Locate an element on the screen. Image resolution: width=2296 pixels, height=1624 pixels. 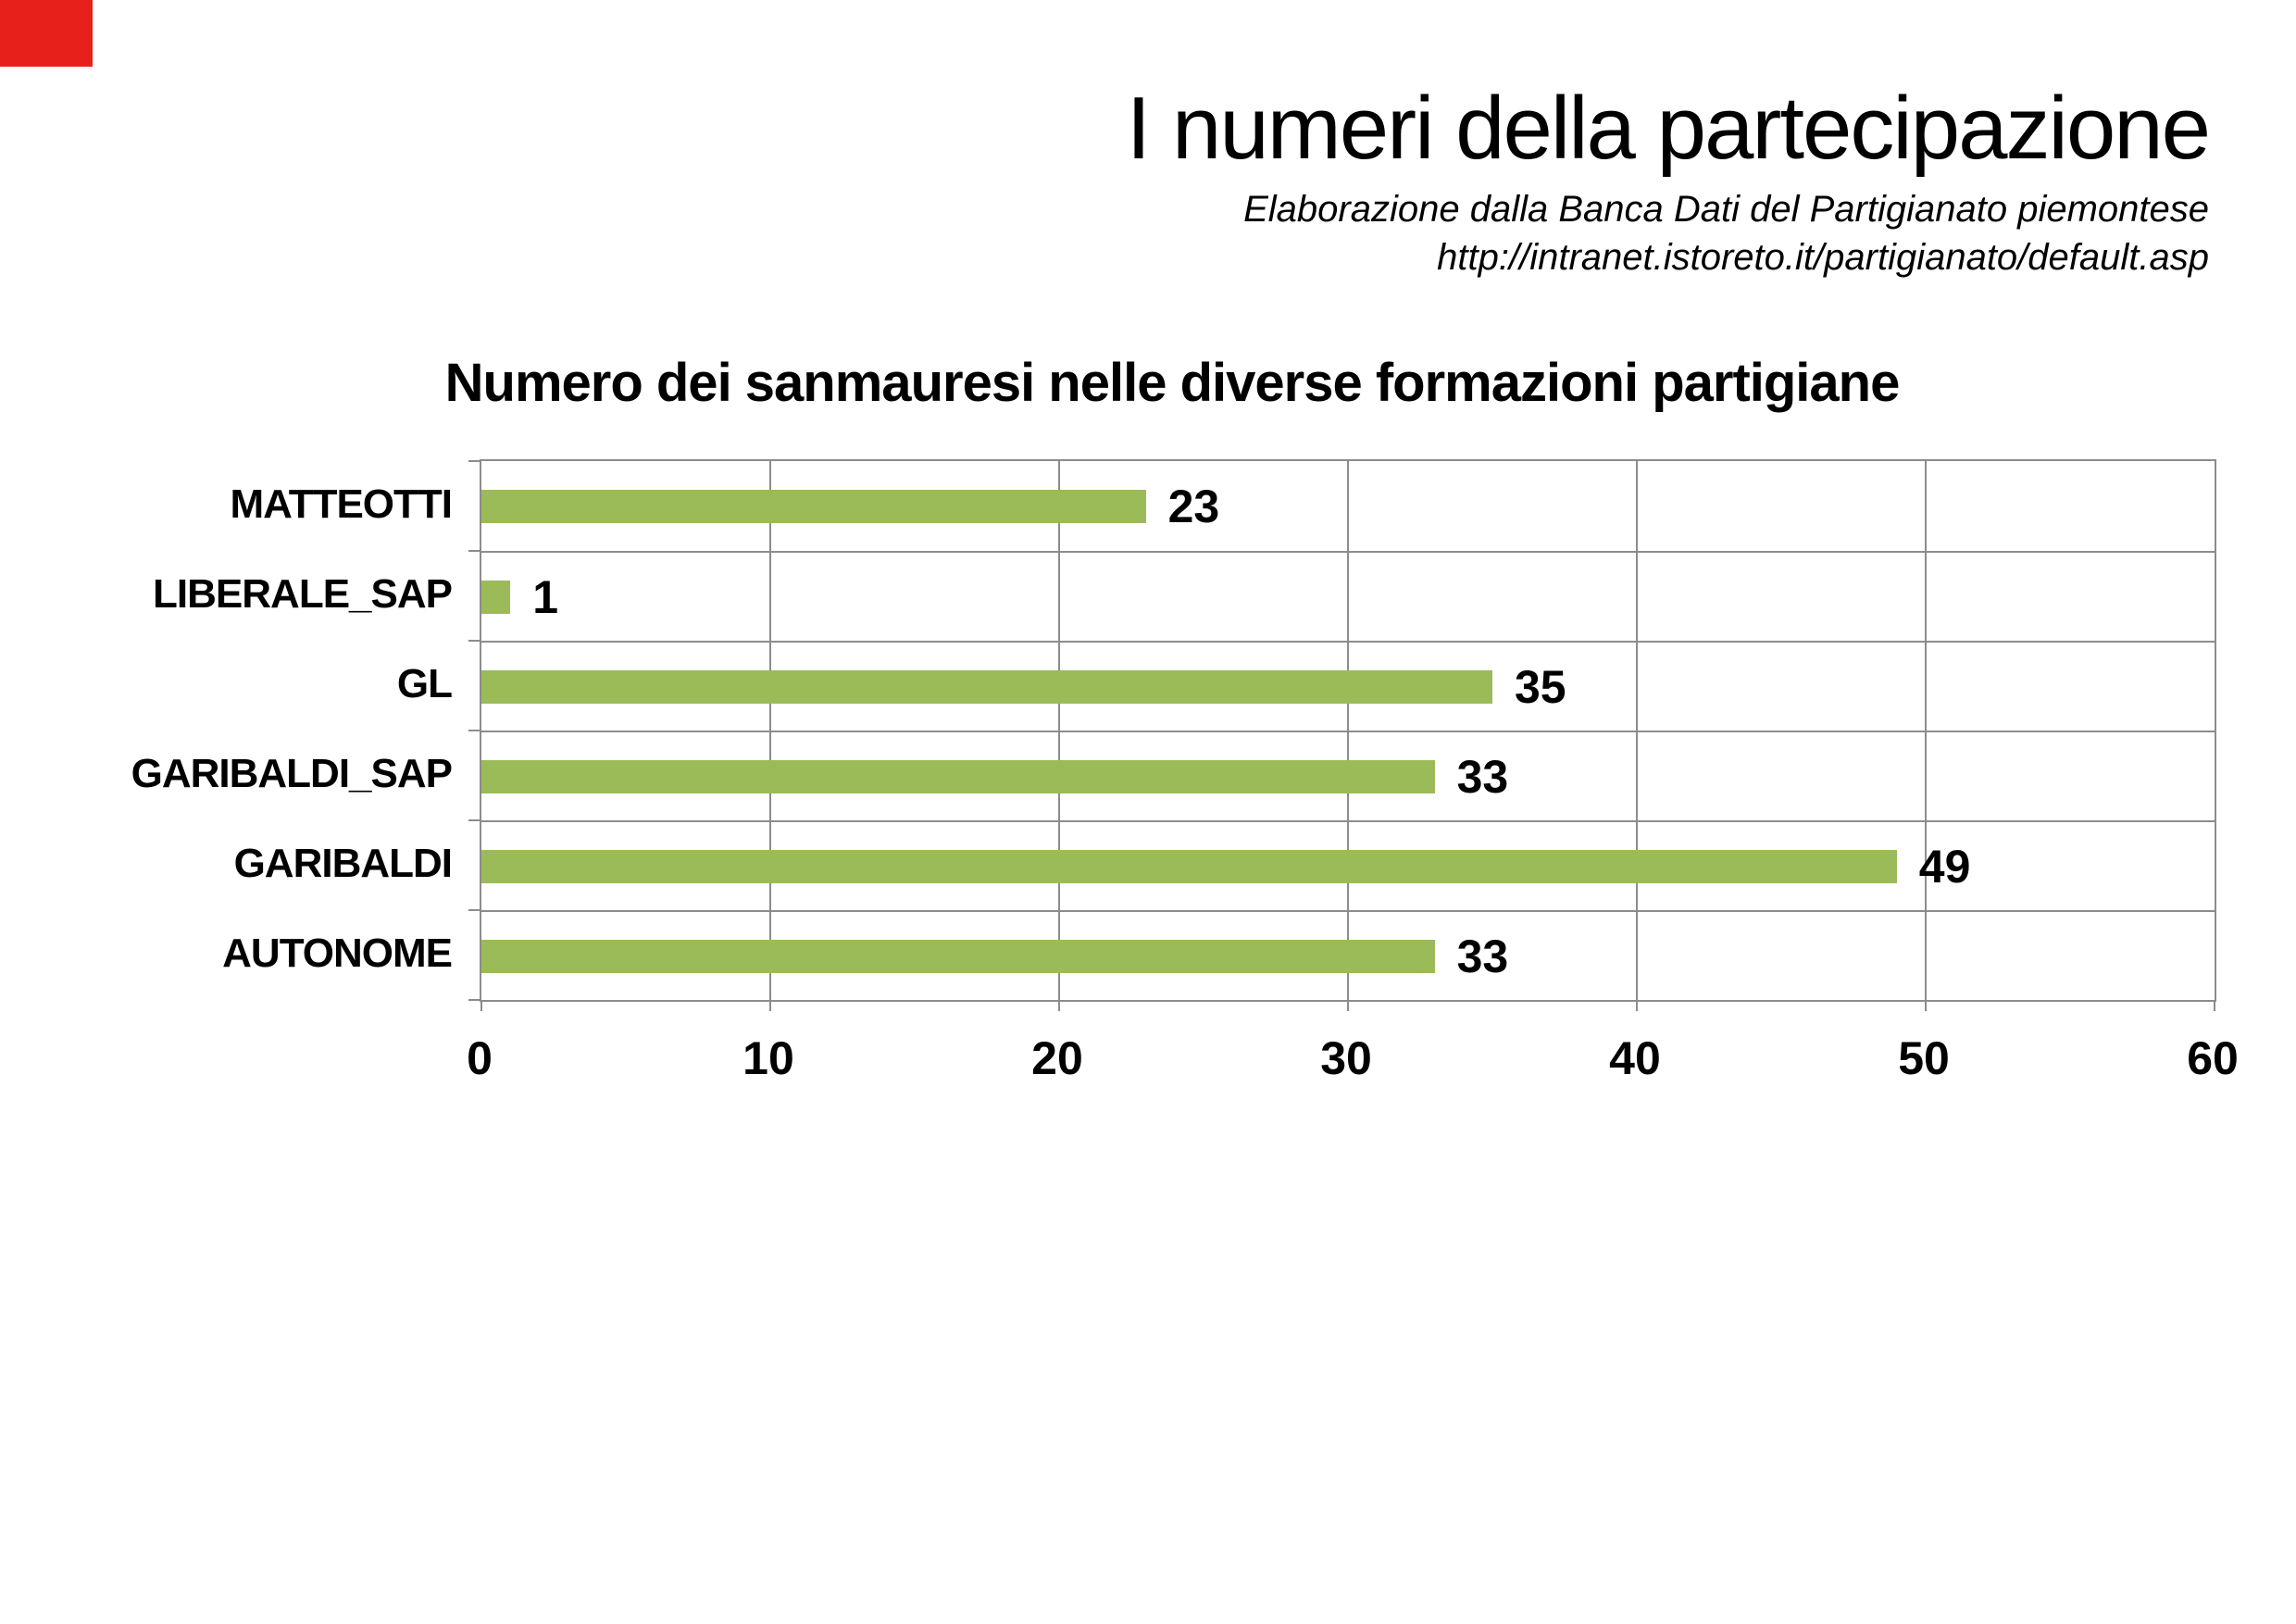
x-tick-label: 0 is located at coordinates (480, 1058).